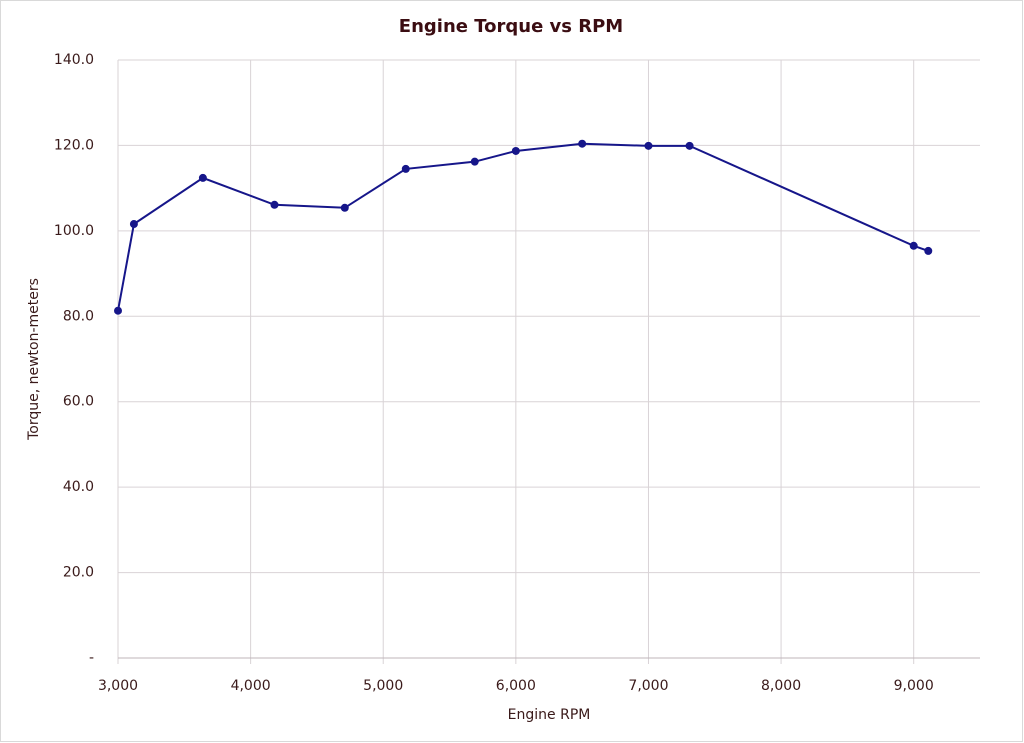 Image resolution: width=1024 pixels, height=743 pixels. Describe the element at coordinates (781, 686) in the screenshot. I see `x-tick-label: 8,000` at that location.